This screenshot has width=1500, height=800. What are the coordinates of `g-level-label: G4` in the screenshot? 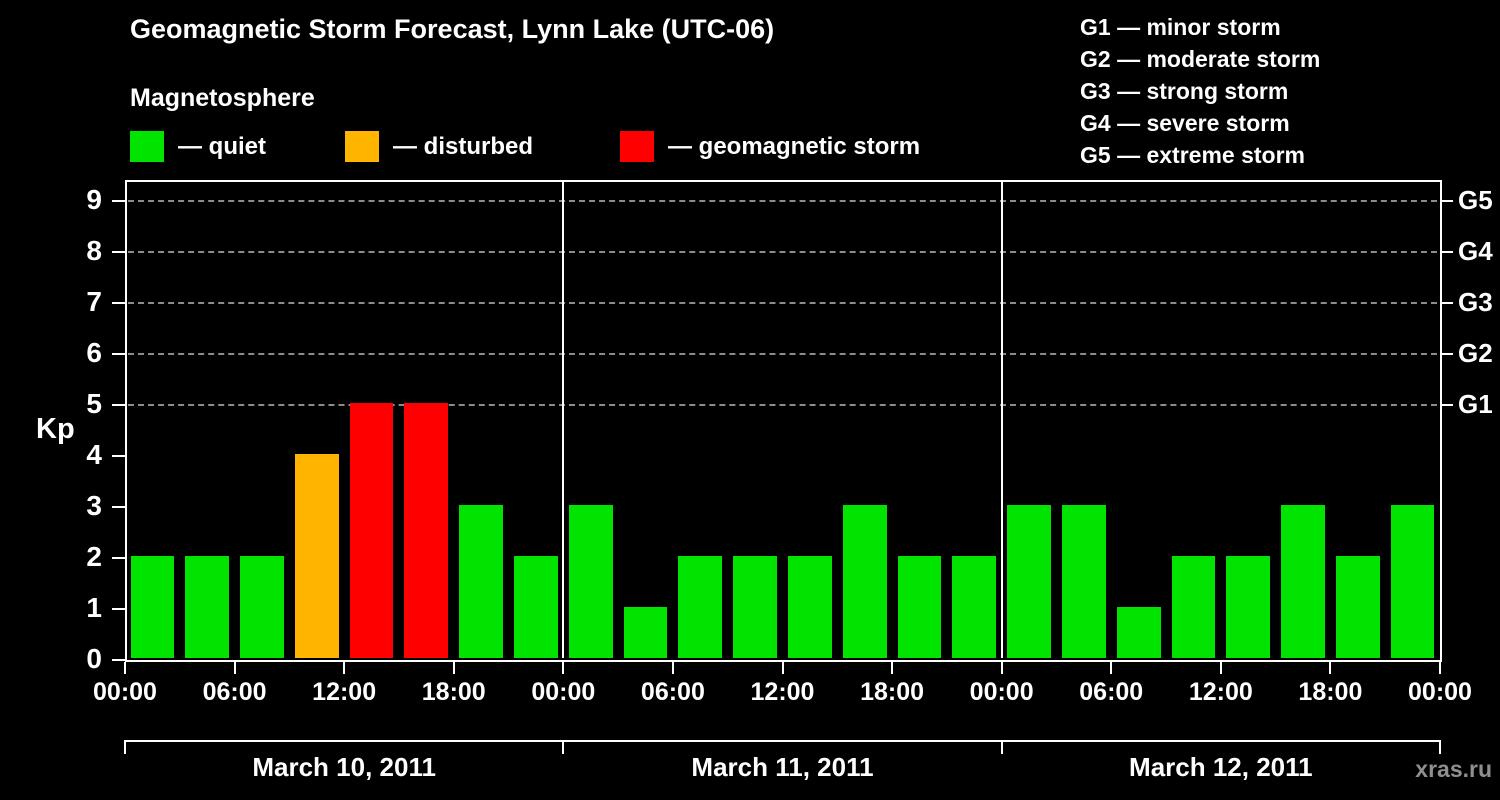 It's located at (1475, 251).